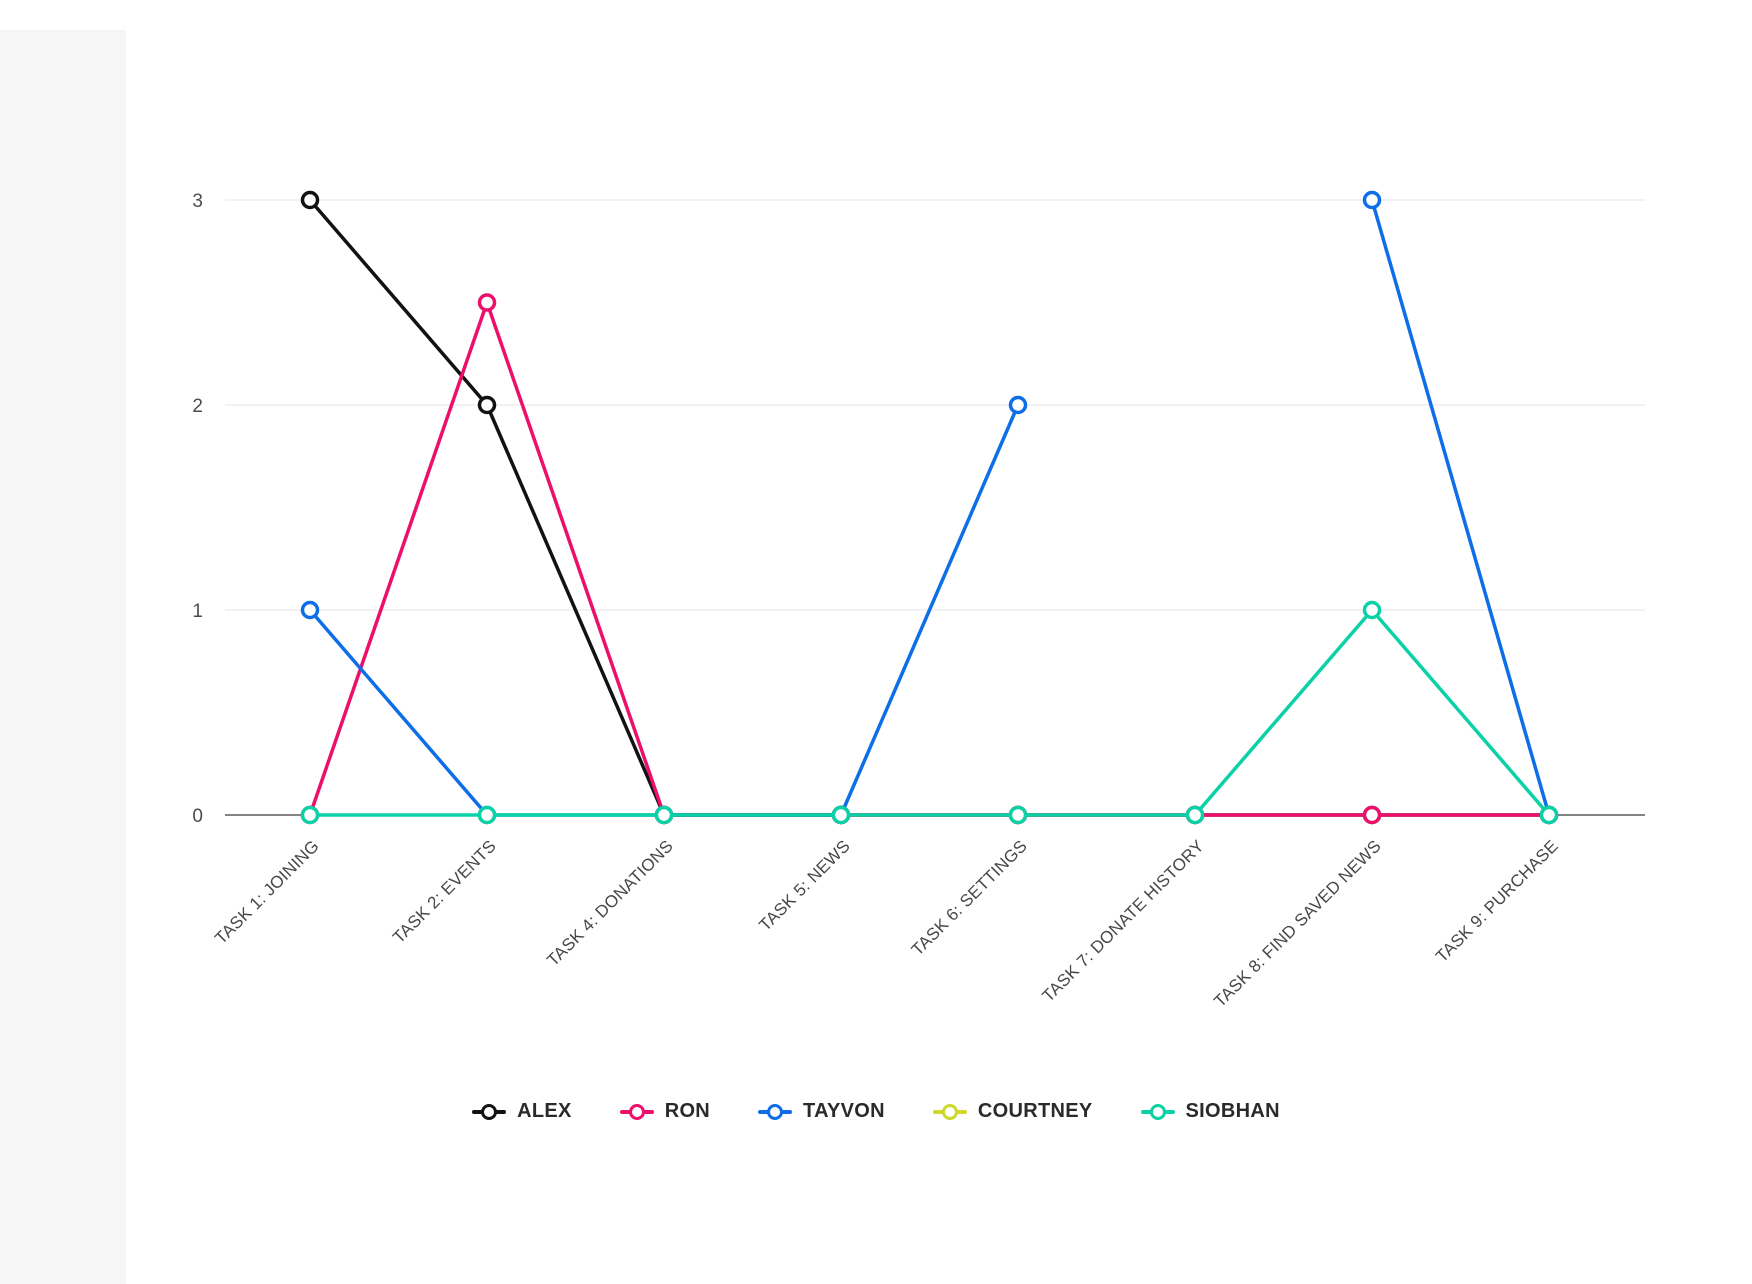 The height and width of the screenshot is (1284, 1752). I want to click on legend-item-courtney: COURTNEY, so click(1012, 1111).